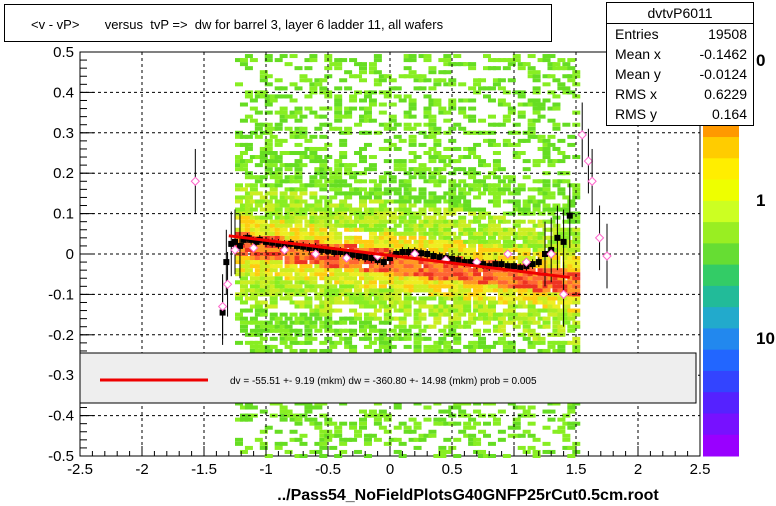  What do you see at coordinates (204, 469) in the screenshot?
I see `x-tick-label: -1.5` at bounding box center [204, 469].